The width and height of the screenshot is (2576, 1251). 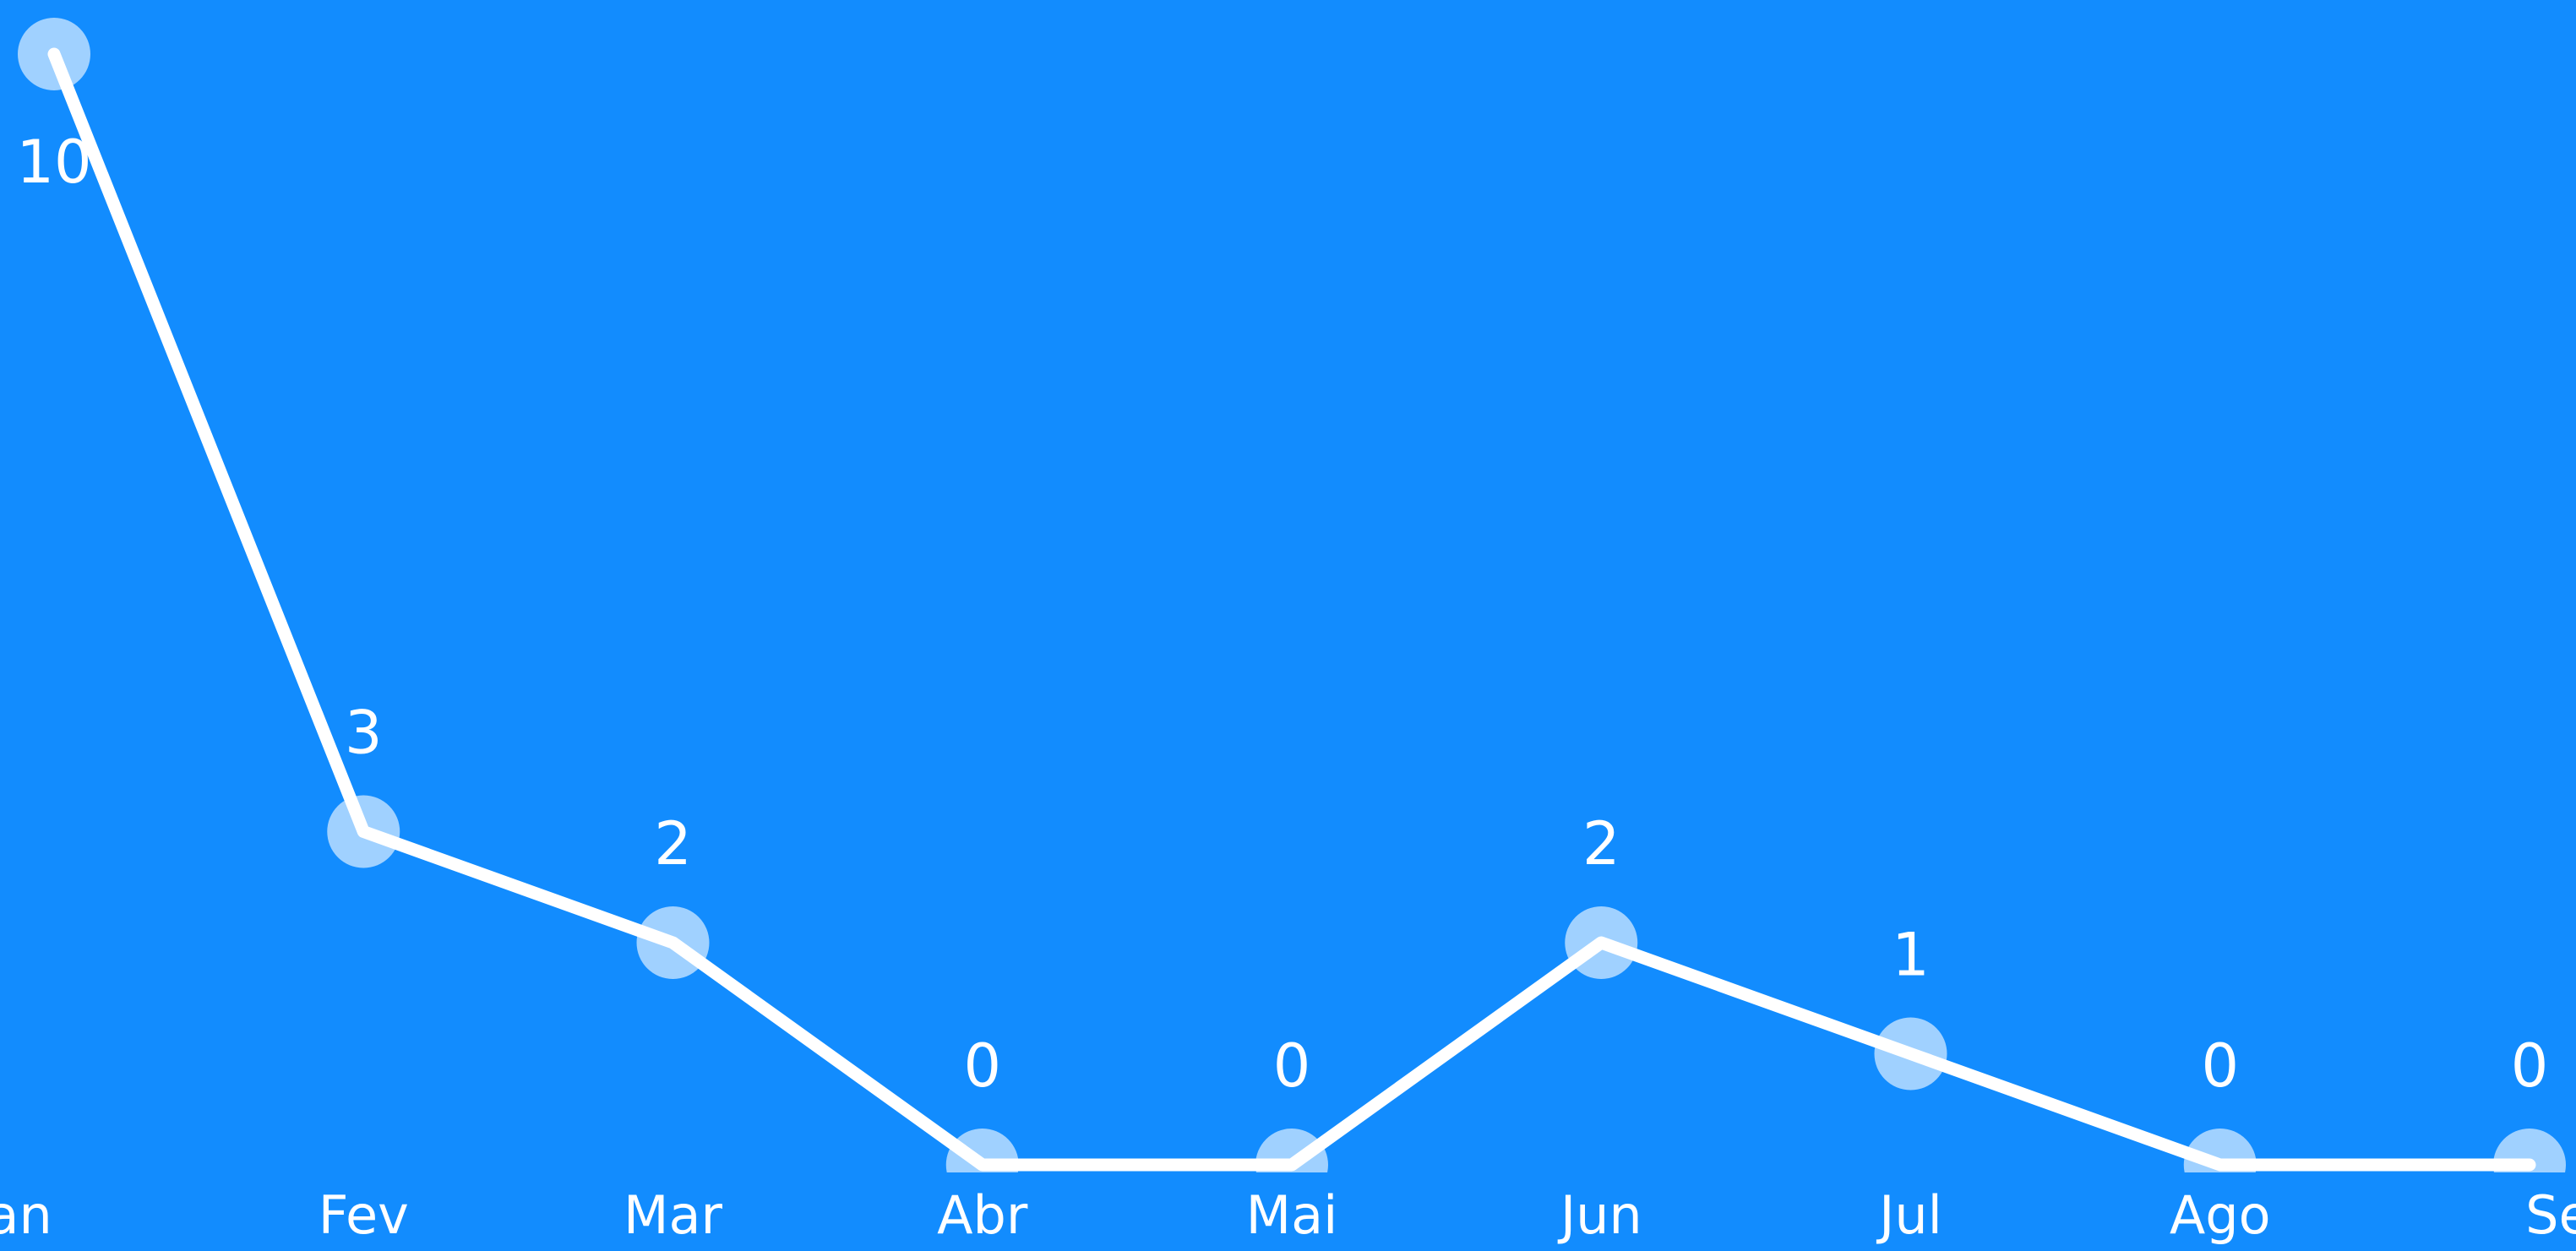 What do you see at coordinates (2550, 1215) in the screenshot?
I see `x-tick-label: Set` at bounding box center [2550, 1215].